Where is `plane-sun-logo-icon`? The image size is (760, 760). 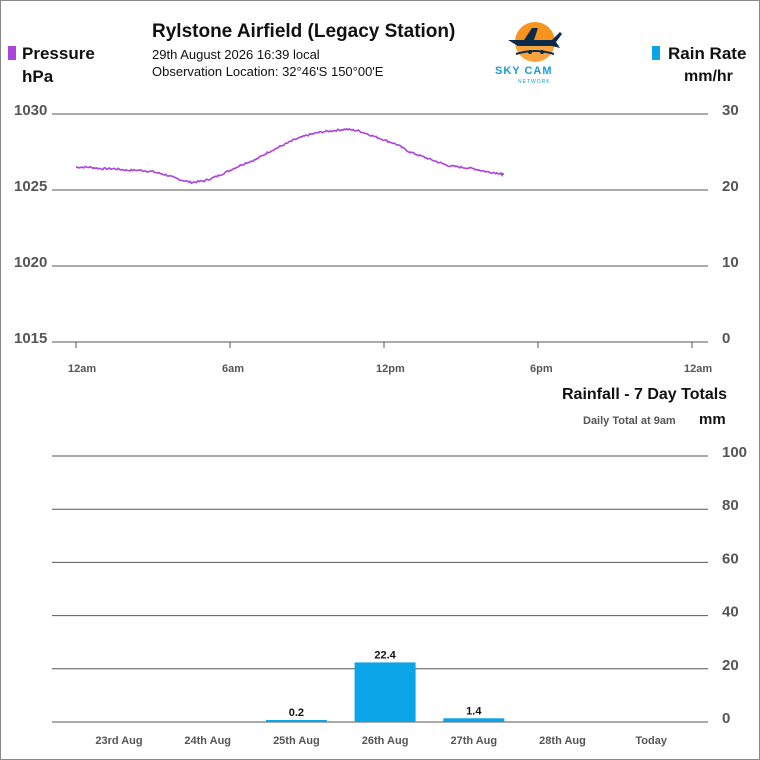 plane-sun-logo-icon is located at coordinates (535, 42).